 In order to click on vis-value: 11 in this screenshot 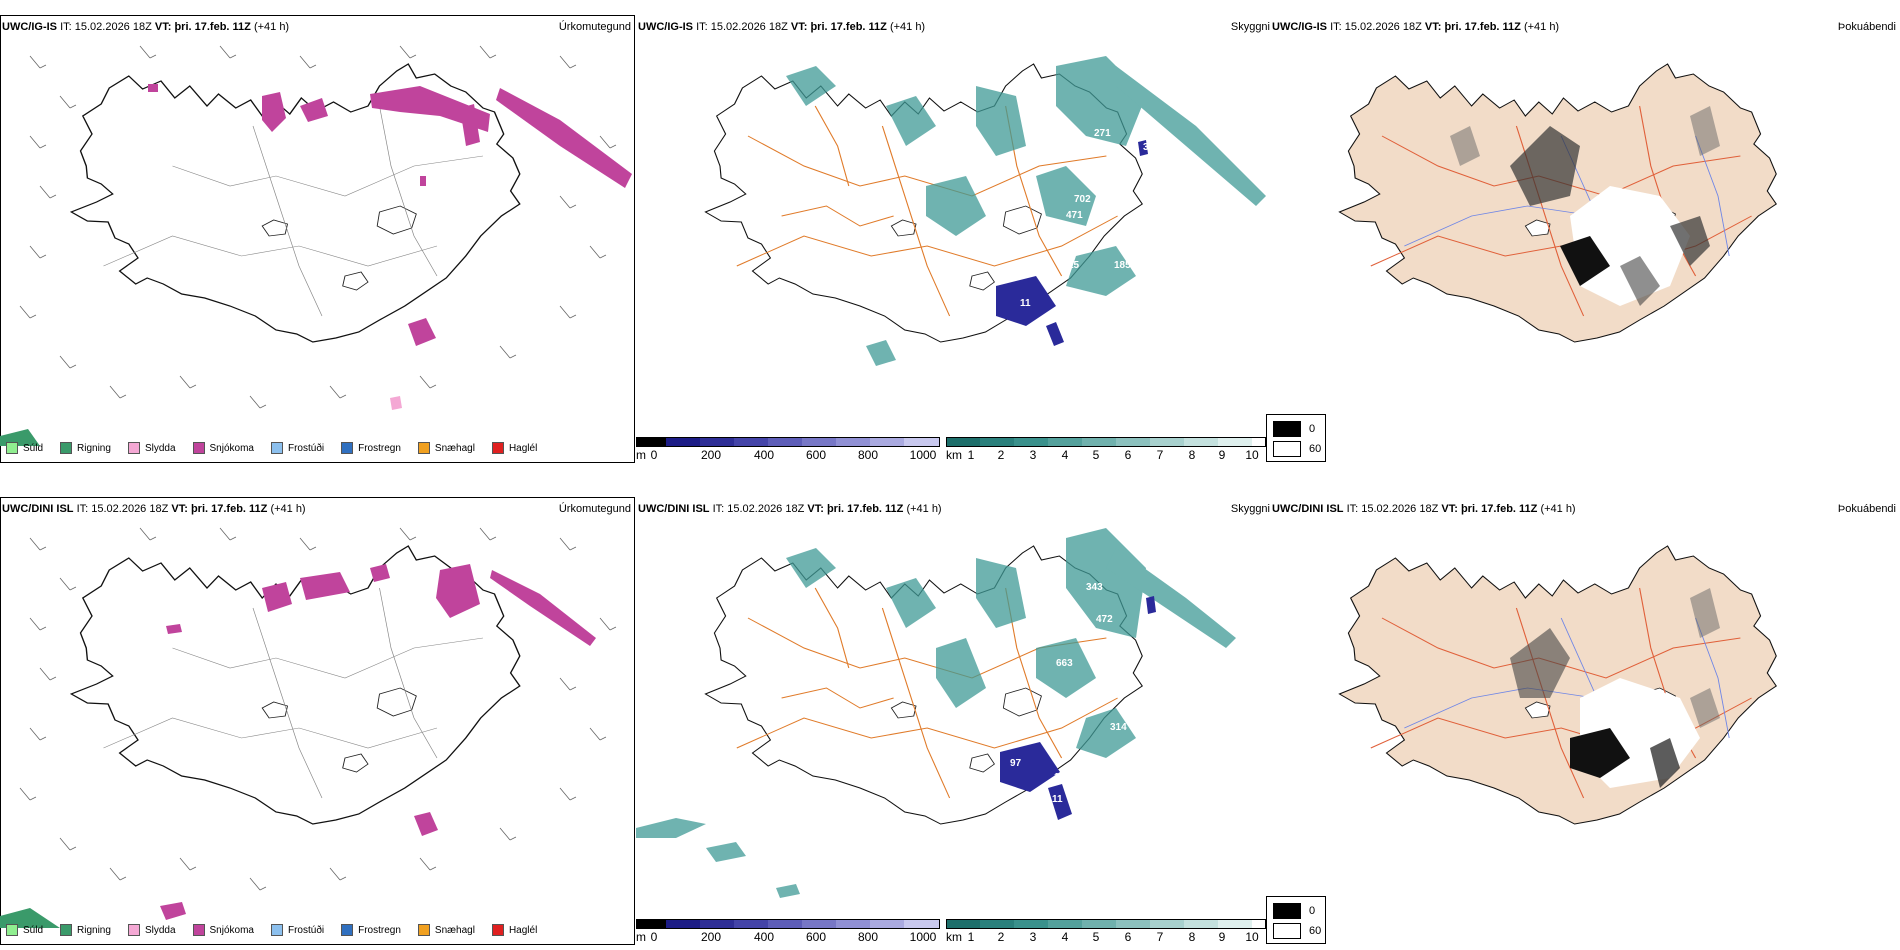, I will do `click(1025, 303)`.